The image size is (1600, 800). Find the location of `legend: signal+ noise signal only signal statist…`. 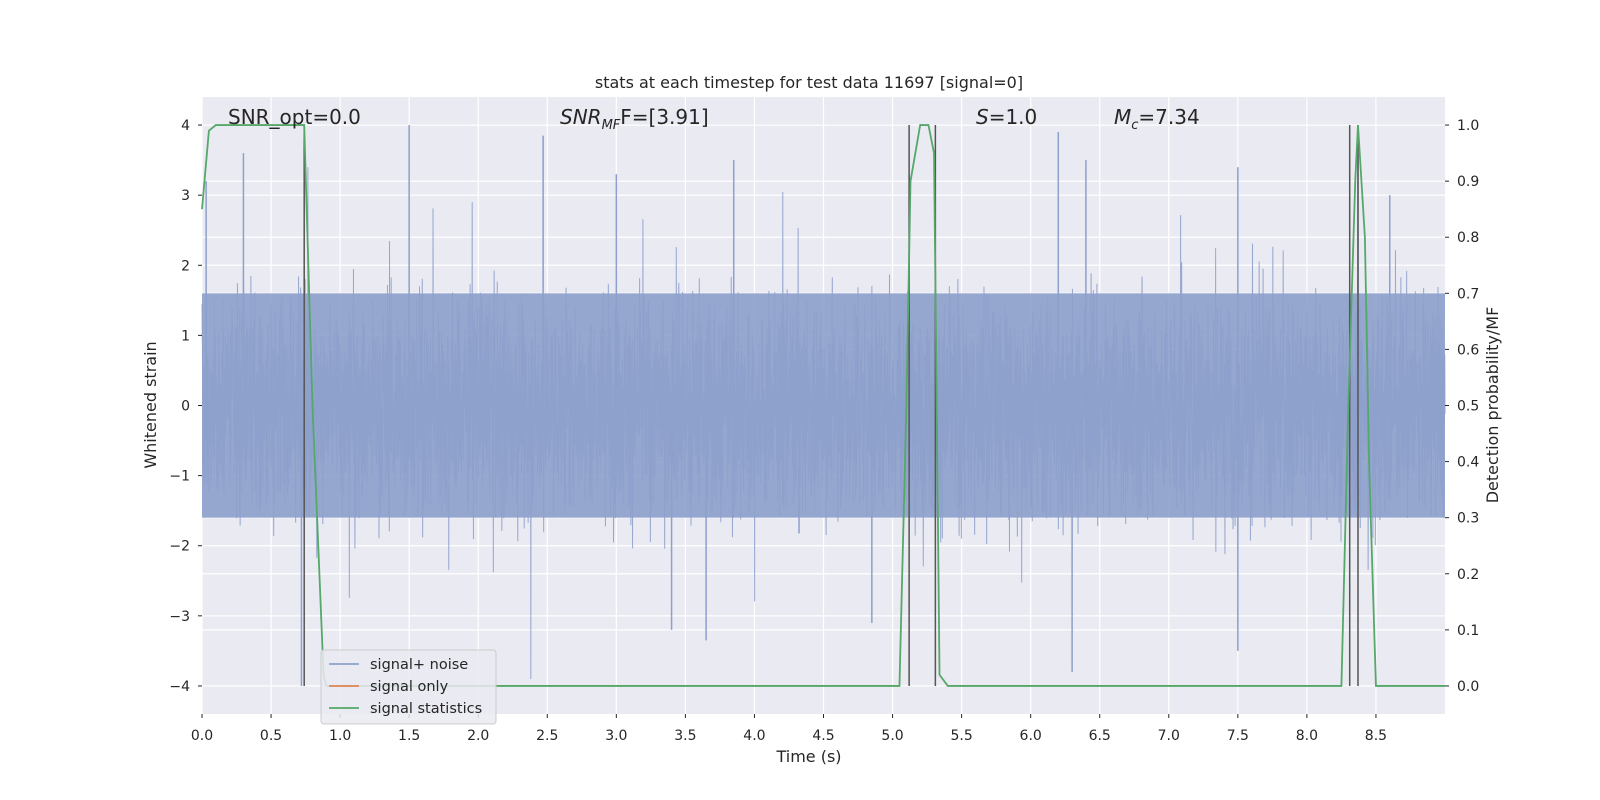

legend: signal+ noise signal only signal statist… is located at coordinates (408, 687).